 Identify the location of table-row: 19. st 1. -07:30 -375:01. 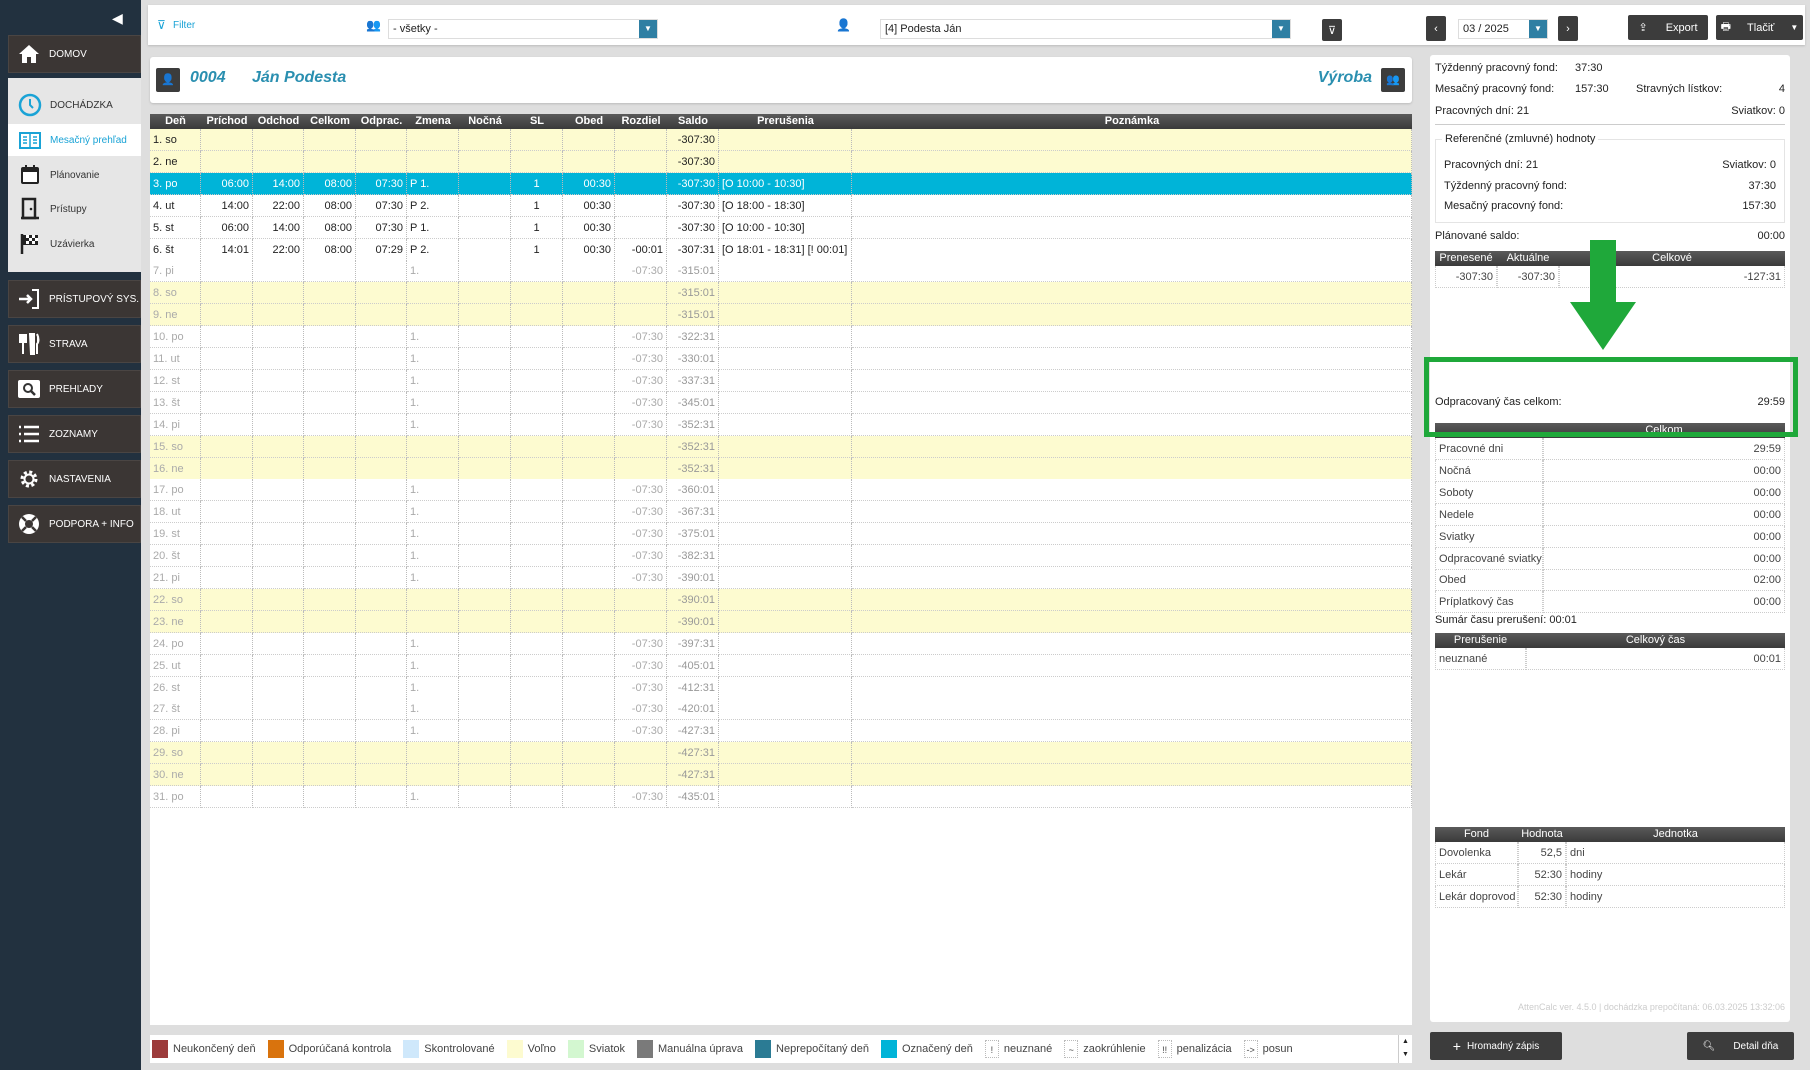
(781, 534).